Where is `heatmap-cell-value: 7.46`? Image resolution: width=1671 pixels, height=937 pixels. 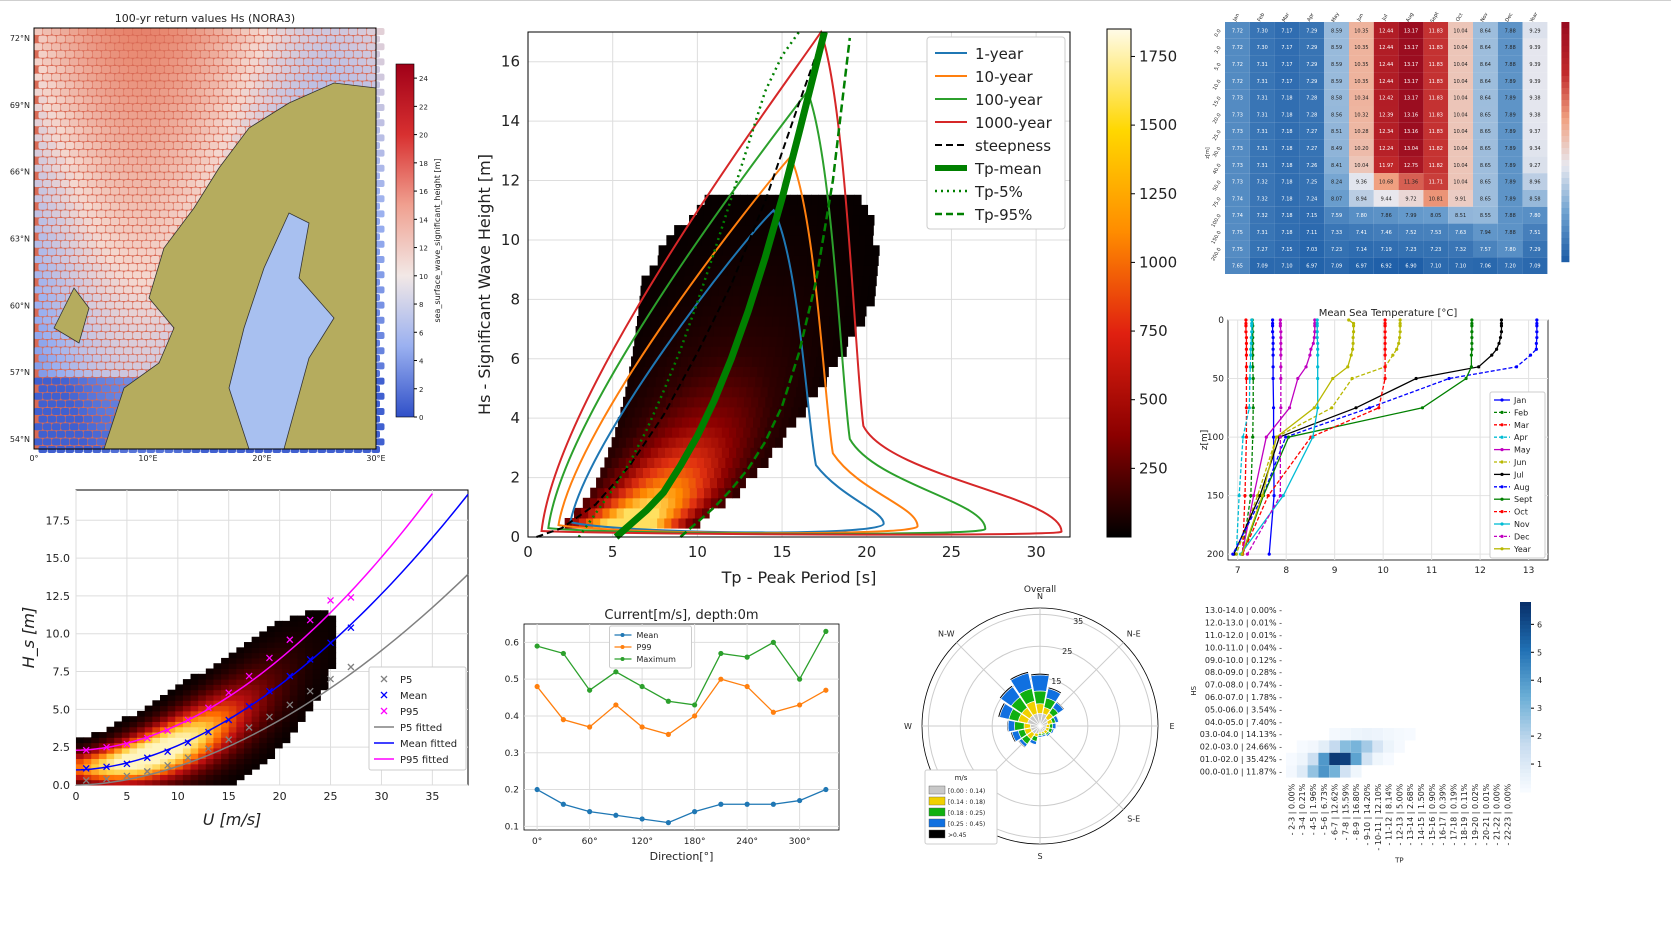 heatmap-cell-value: 7.46 is located at coordinates (1386, 233).